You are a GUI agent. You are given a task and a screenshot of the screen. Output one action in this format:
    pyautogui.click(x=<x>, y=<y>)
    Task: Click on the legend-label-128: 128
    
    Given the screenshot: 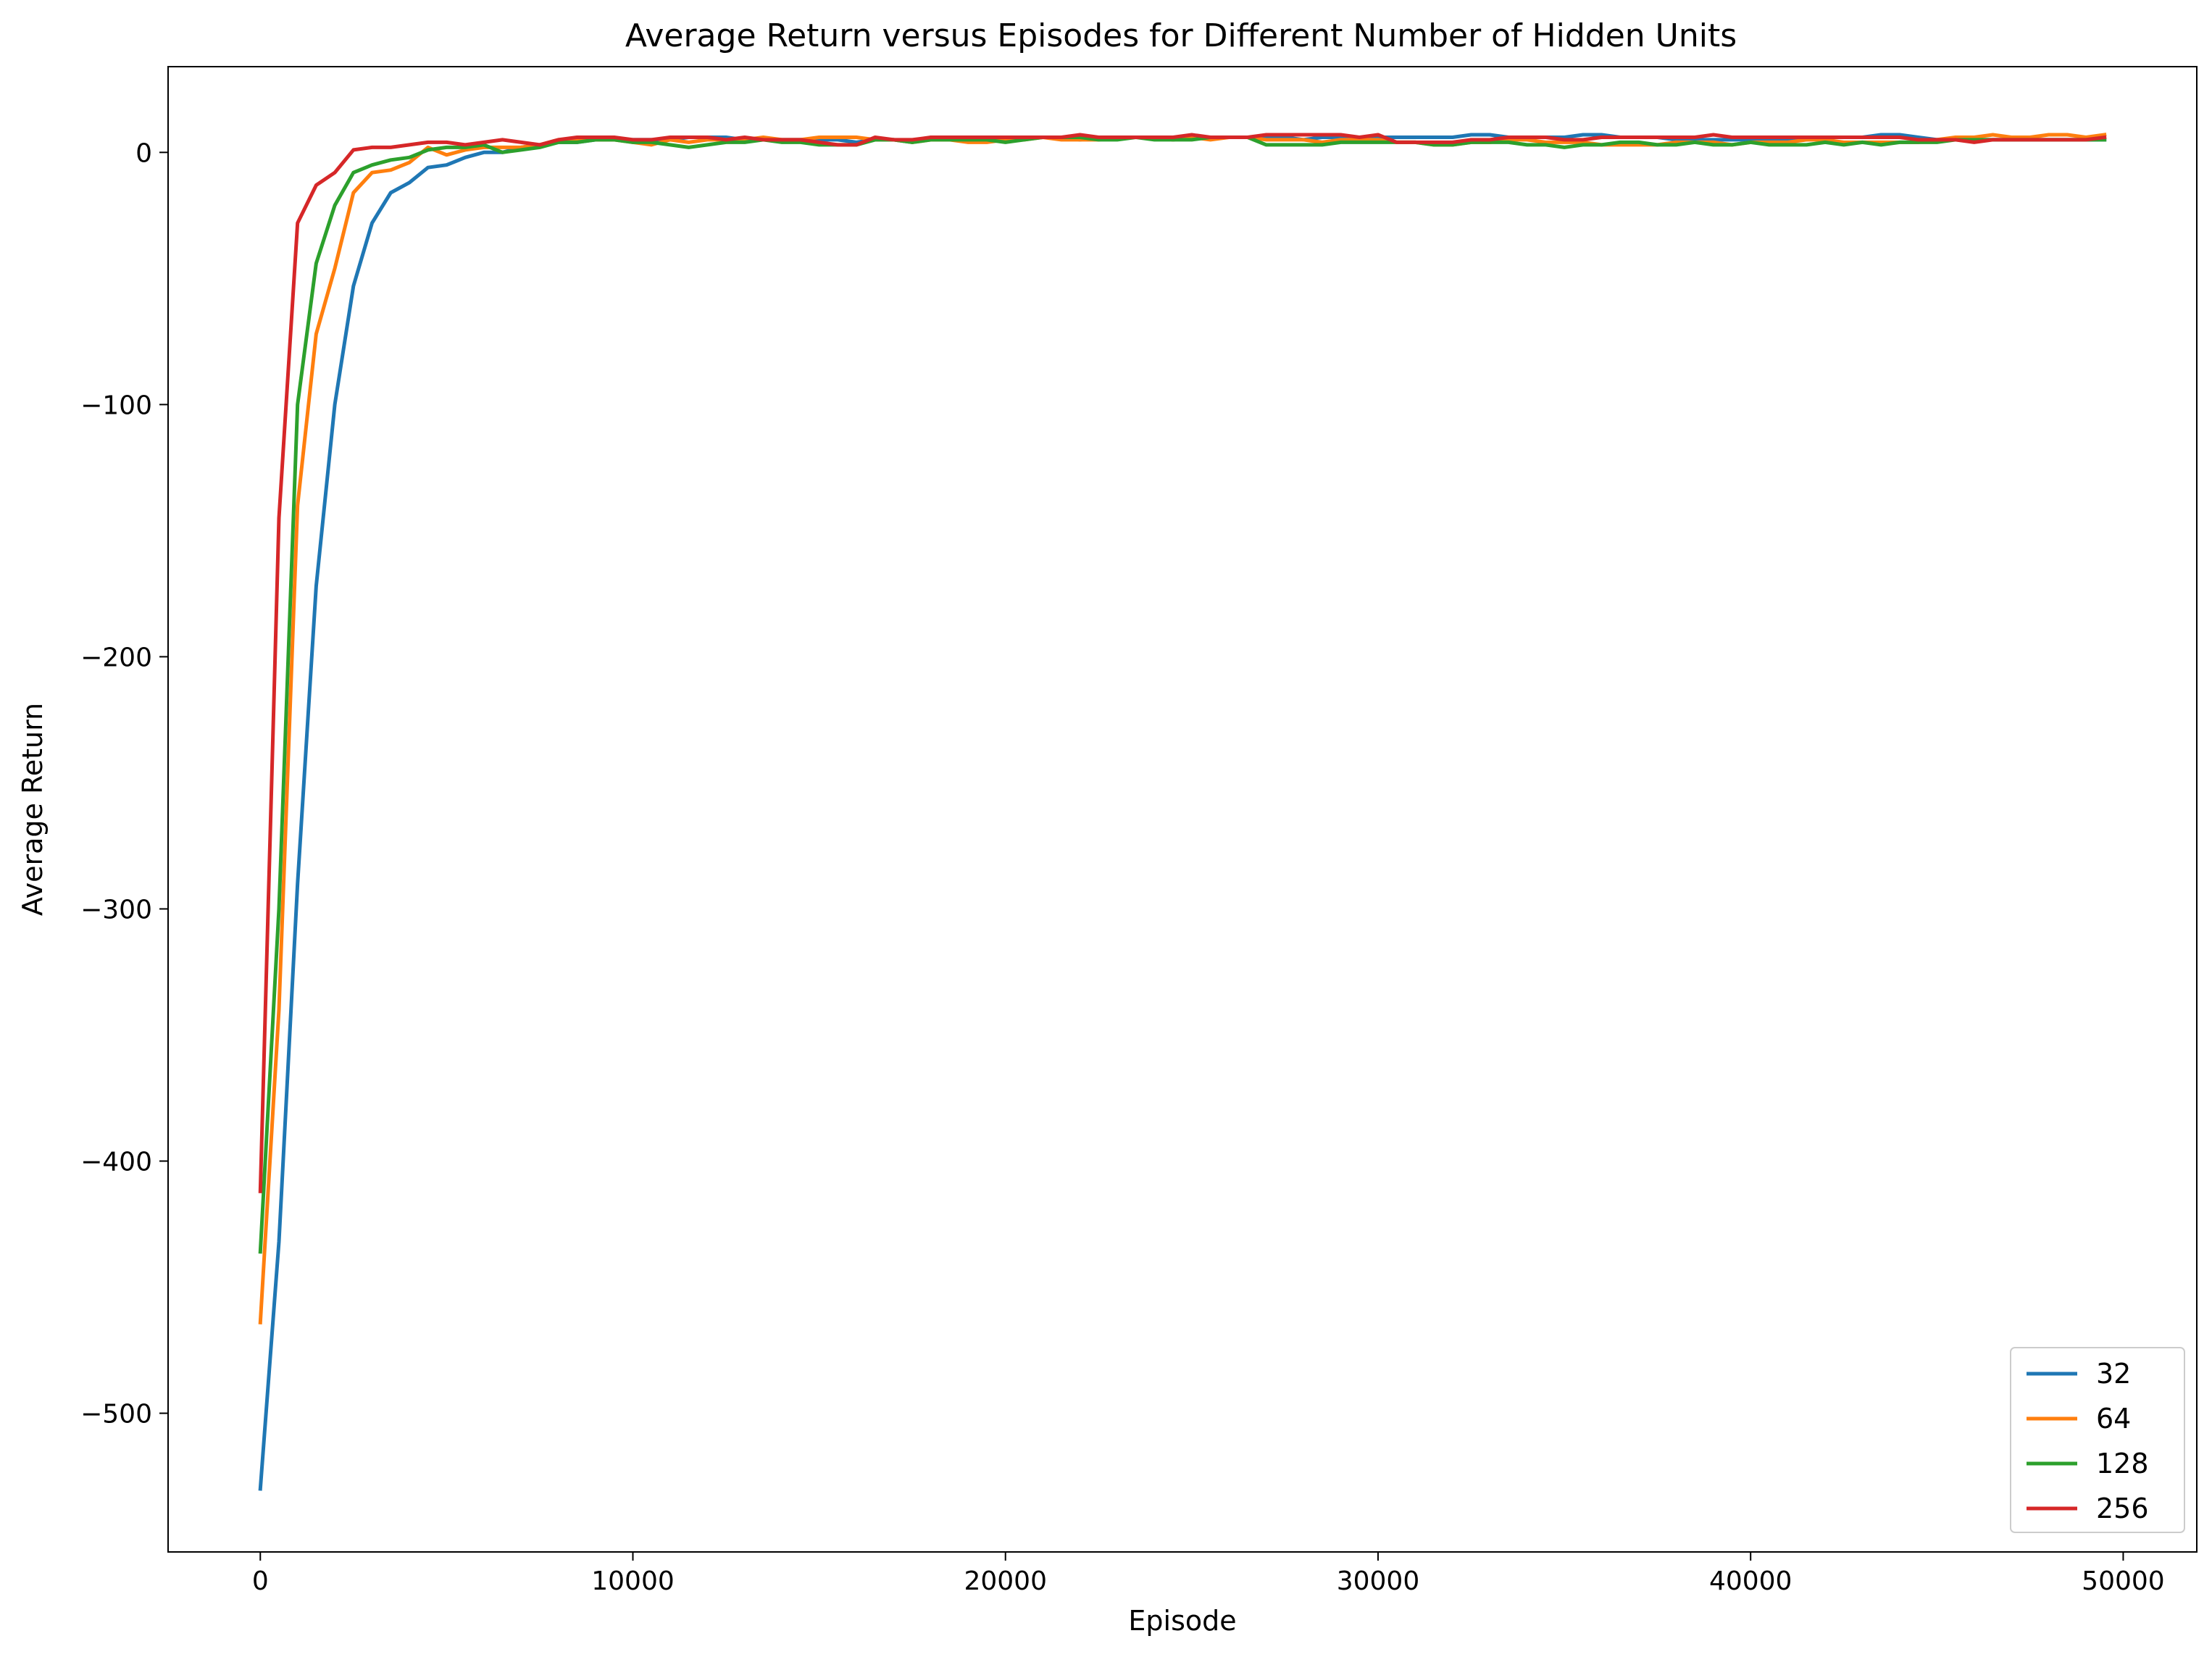 What is the action you would take?
    pyautogui.click(x=2122, y=1463)
    